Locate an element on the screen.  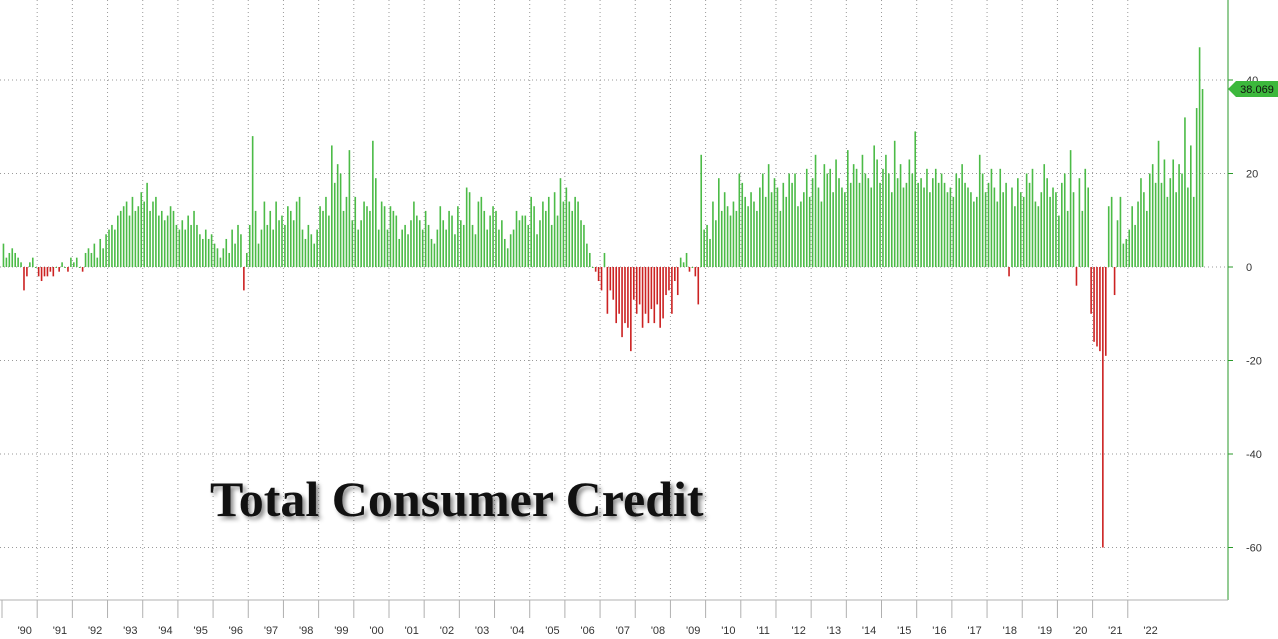
x-tick-label: '06 is located at coordinates (587, 631).